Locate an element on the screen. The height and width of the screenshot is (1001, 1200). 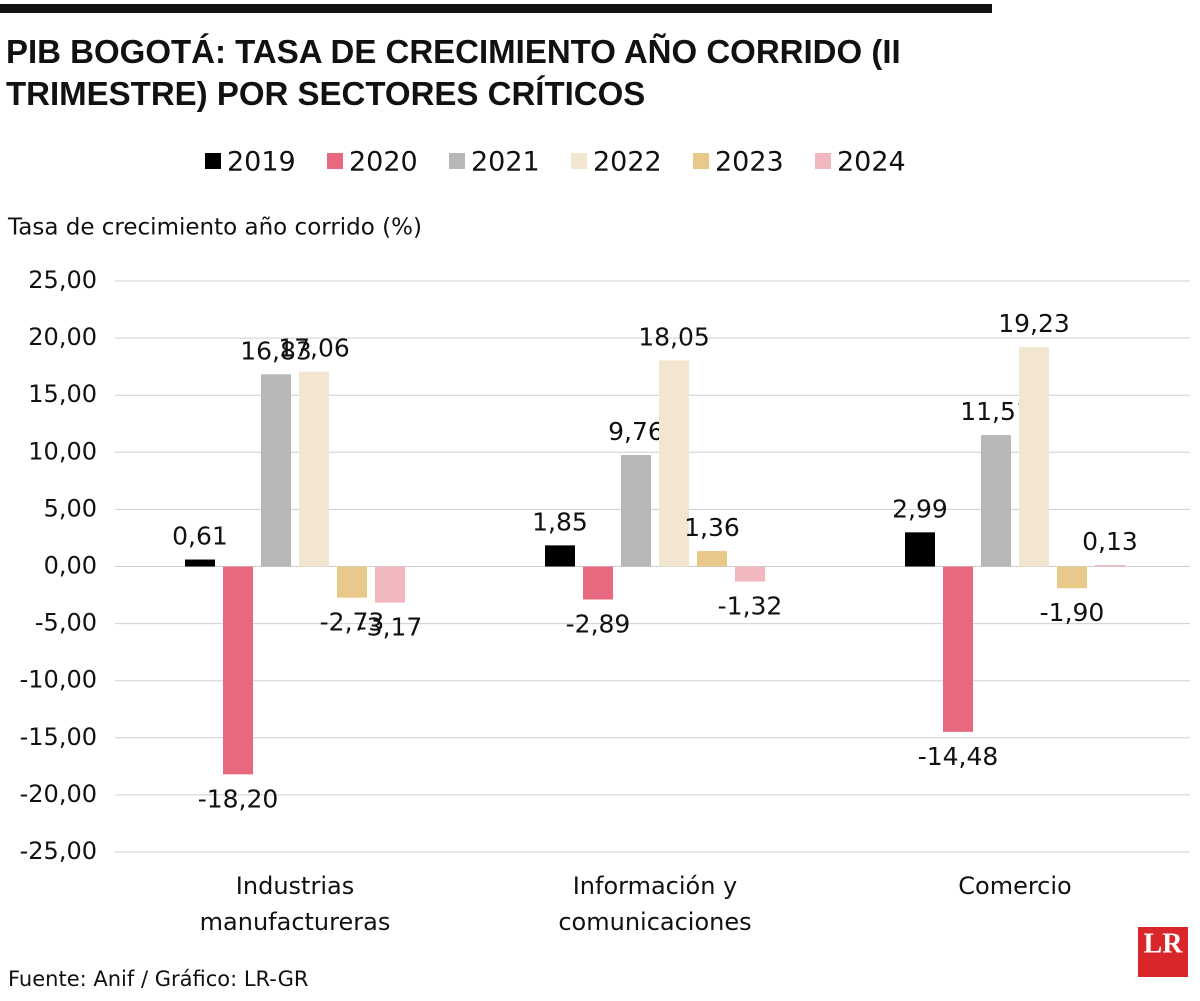
legend-label: 2021 is located at coordinates (505, 162).